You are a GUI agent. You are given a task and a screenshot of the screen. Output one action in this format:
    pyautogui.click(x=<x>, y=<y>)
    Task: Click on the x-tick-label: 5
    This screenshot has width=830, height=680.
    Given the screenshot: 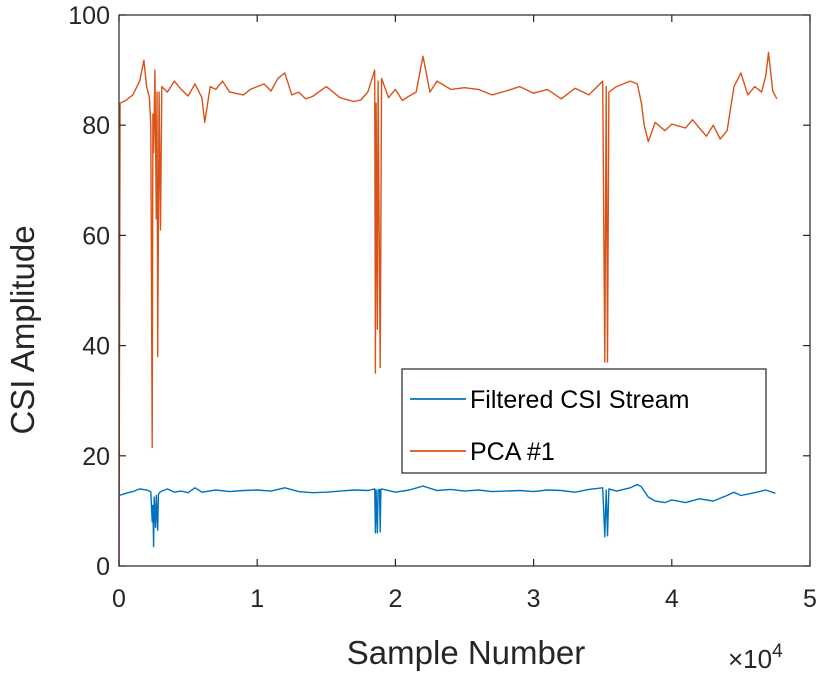 What is the action you would take?
    pyautogui.click(x=810, y=599)
    